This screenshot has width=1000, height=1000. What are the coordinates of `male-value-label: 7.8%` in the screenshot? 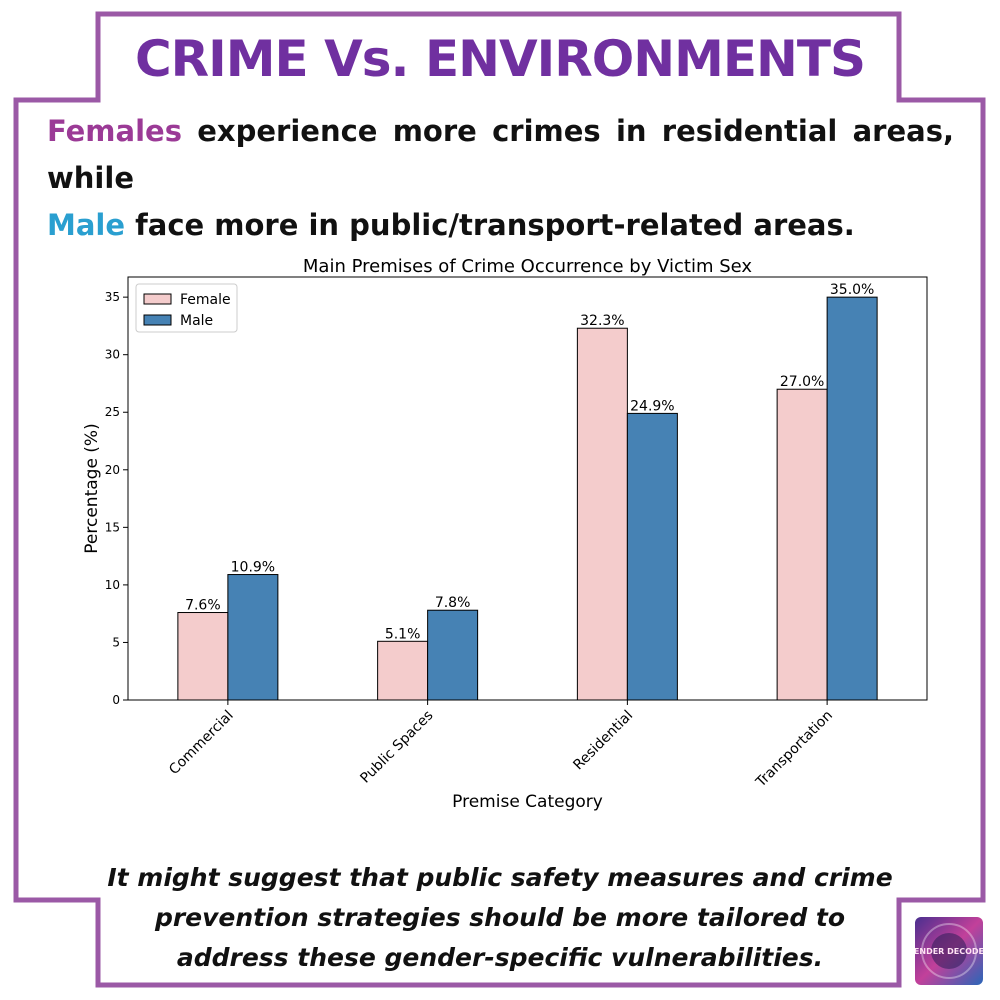 It's located at (453, 603).